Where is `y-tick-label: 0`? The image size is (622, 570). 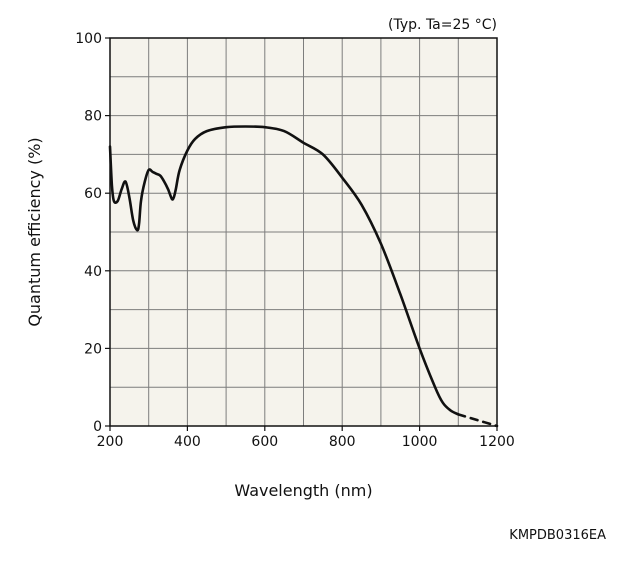 y-tick-label: 0 is located at coordinates (97, 427).